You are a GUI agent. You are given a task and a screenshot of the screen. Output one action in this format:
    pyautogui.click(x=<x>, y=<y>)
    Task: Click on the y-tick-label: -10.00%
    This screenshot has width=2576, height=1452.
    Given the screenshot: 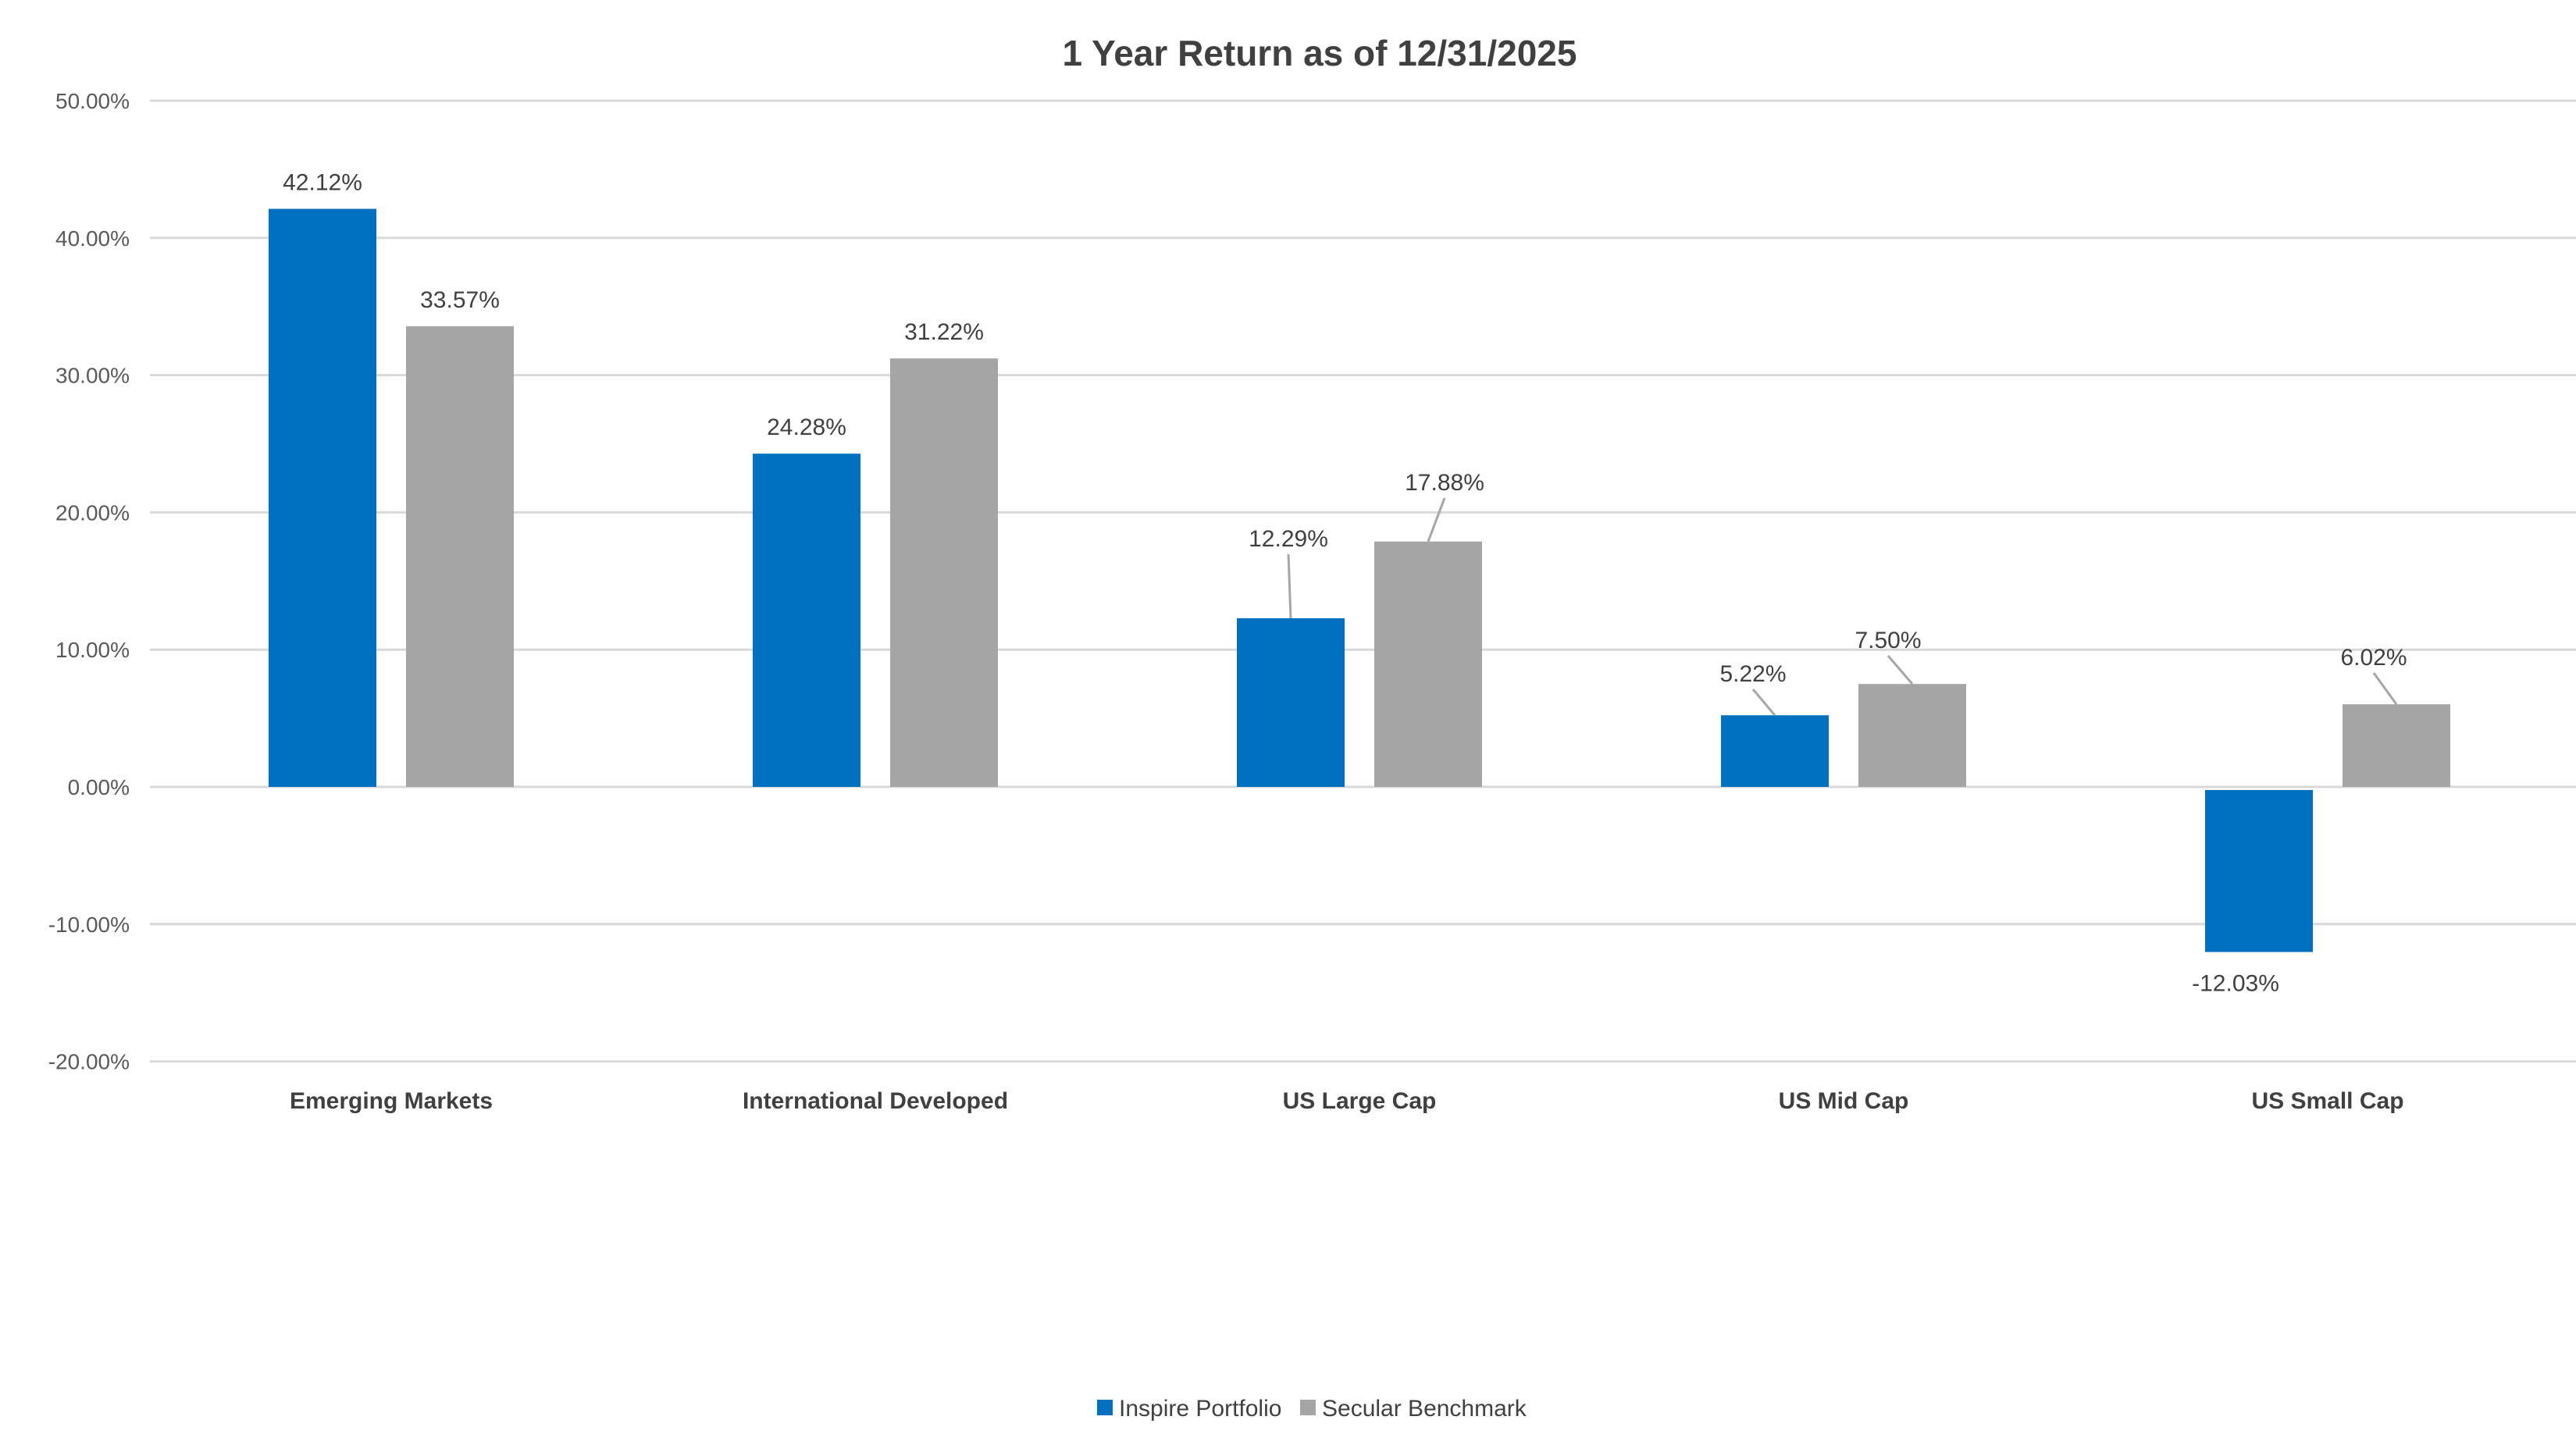 What is the action you would take?
    pyautogui.click(x=89, y=925)
    